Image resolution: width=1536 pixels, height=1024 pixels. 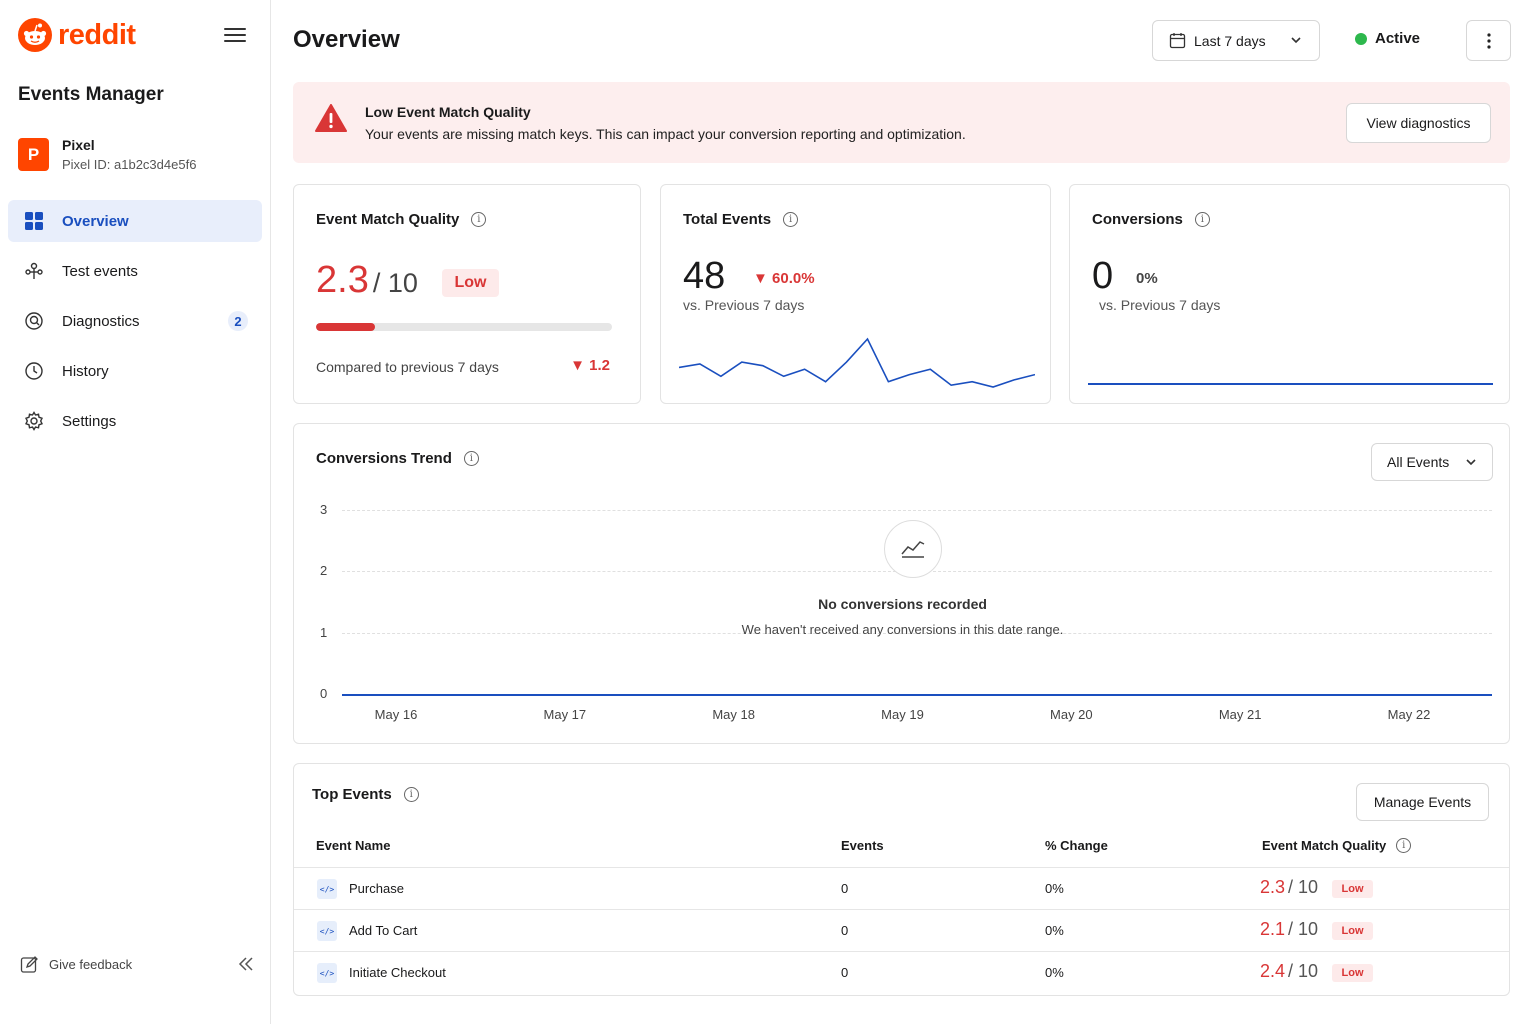 What do you see at coordinates (1422, 802) in the screenshot?
I see `manage-events-button: Manage Events` at bounding box center [1422, 802].